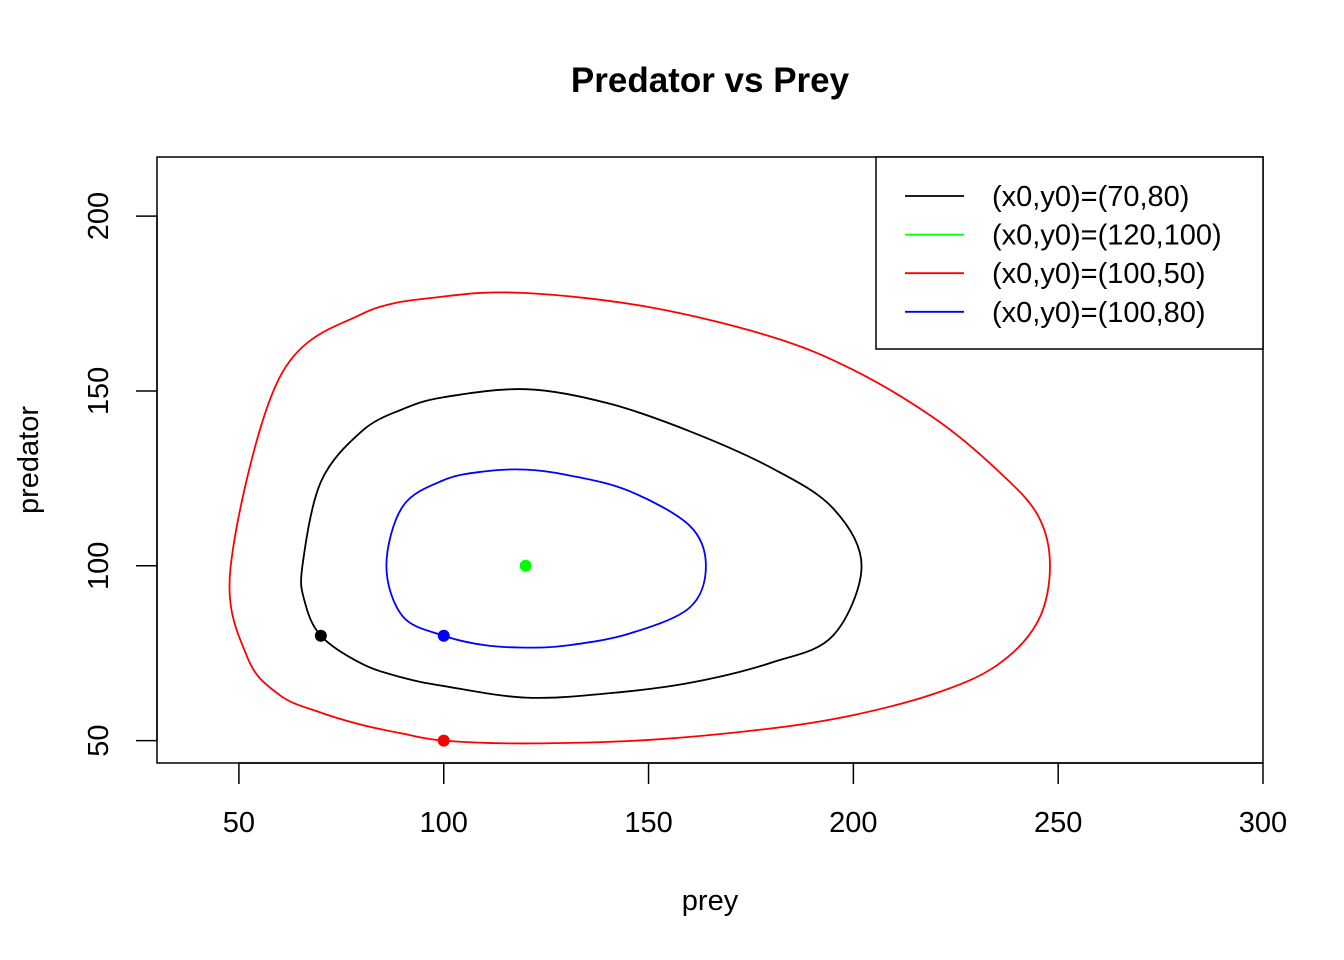 The image size is (1344, 960). I want to click on chart-title: Predator vs Prey, so click(710, 80).